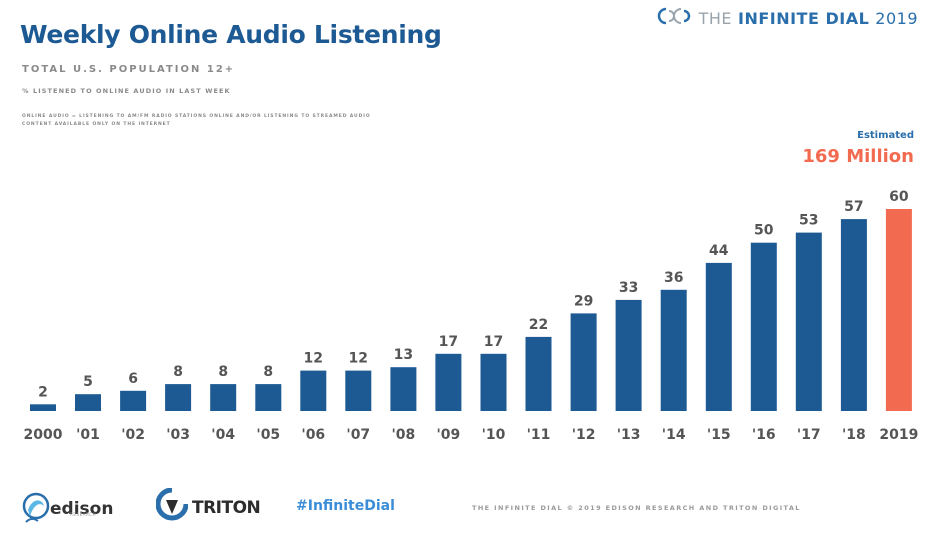 The width and height of the screenshot is (936, 536). I want to click on x-tick-label-3: '03, so click(178, 435).